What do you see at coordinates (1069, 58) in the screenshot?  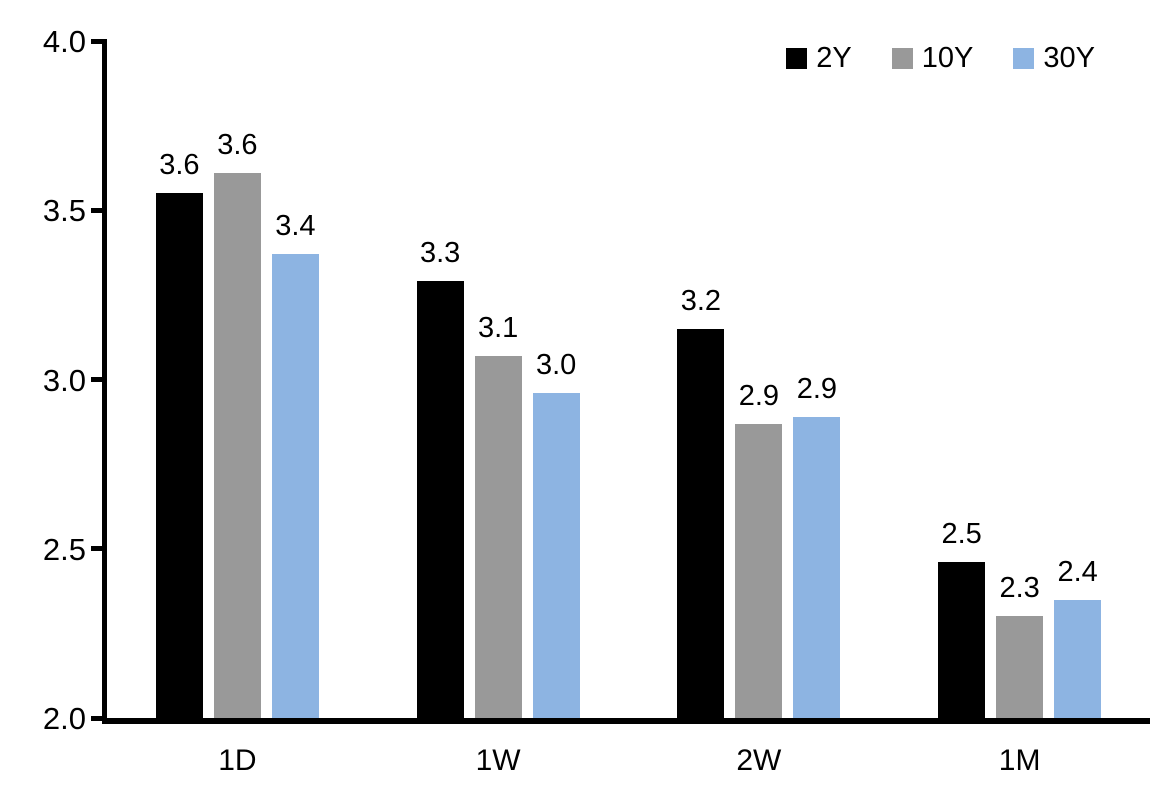 I see `legend-label: 30Y` at bounding box center [1069, 58].